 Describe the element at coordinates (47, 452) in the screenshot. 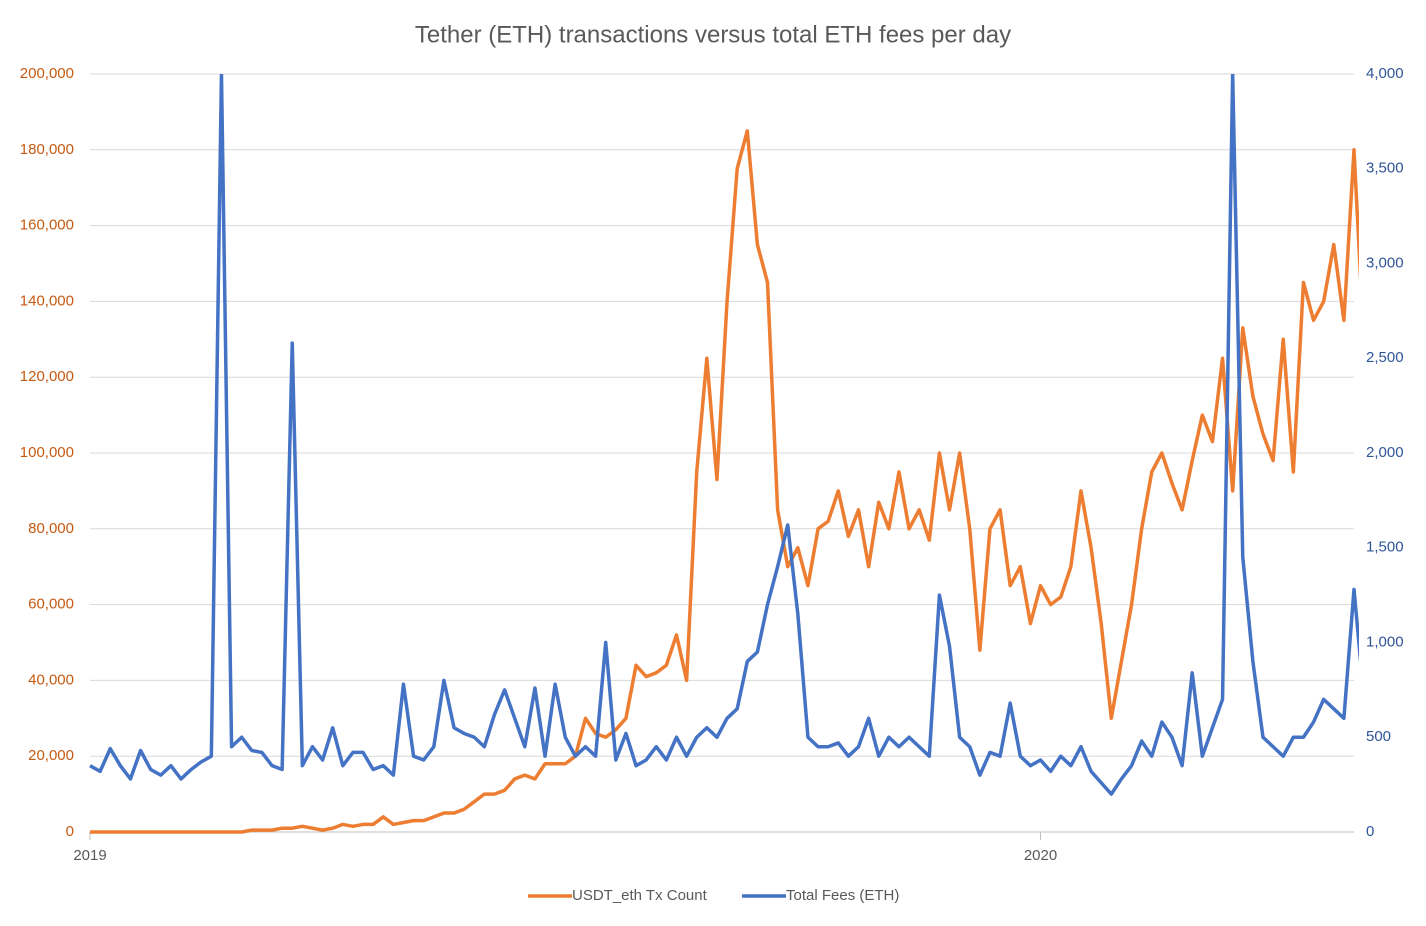

I see `y-tick-label: 100,000` at that location.